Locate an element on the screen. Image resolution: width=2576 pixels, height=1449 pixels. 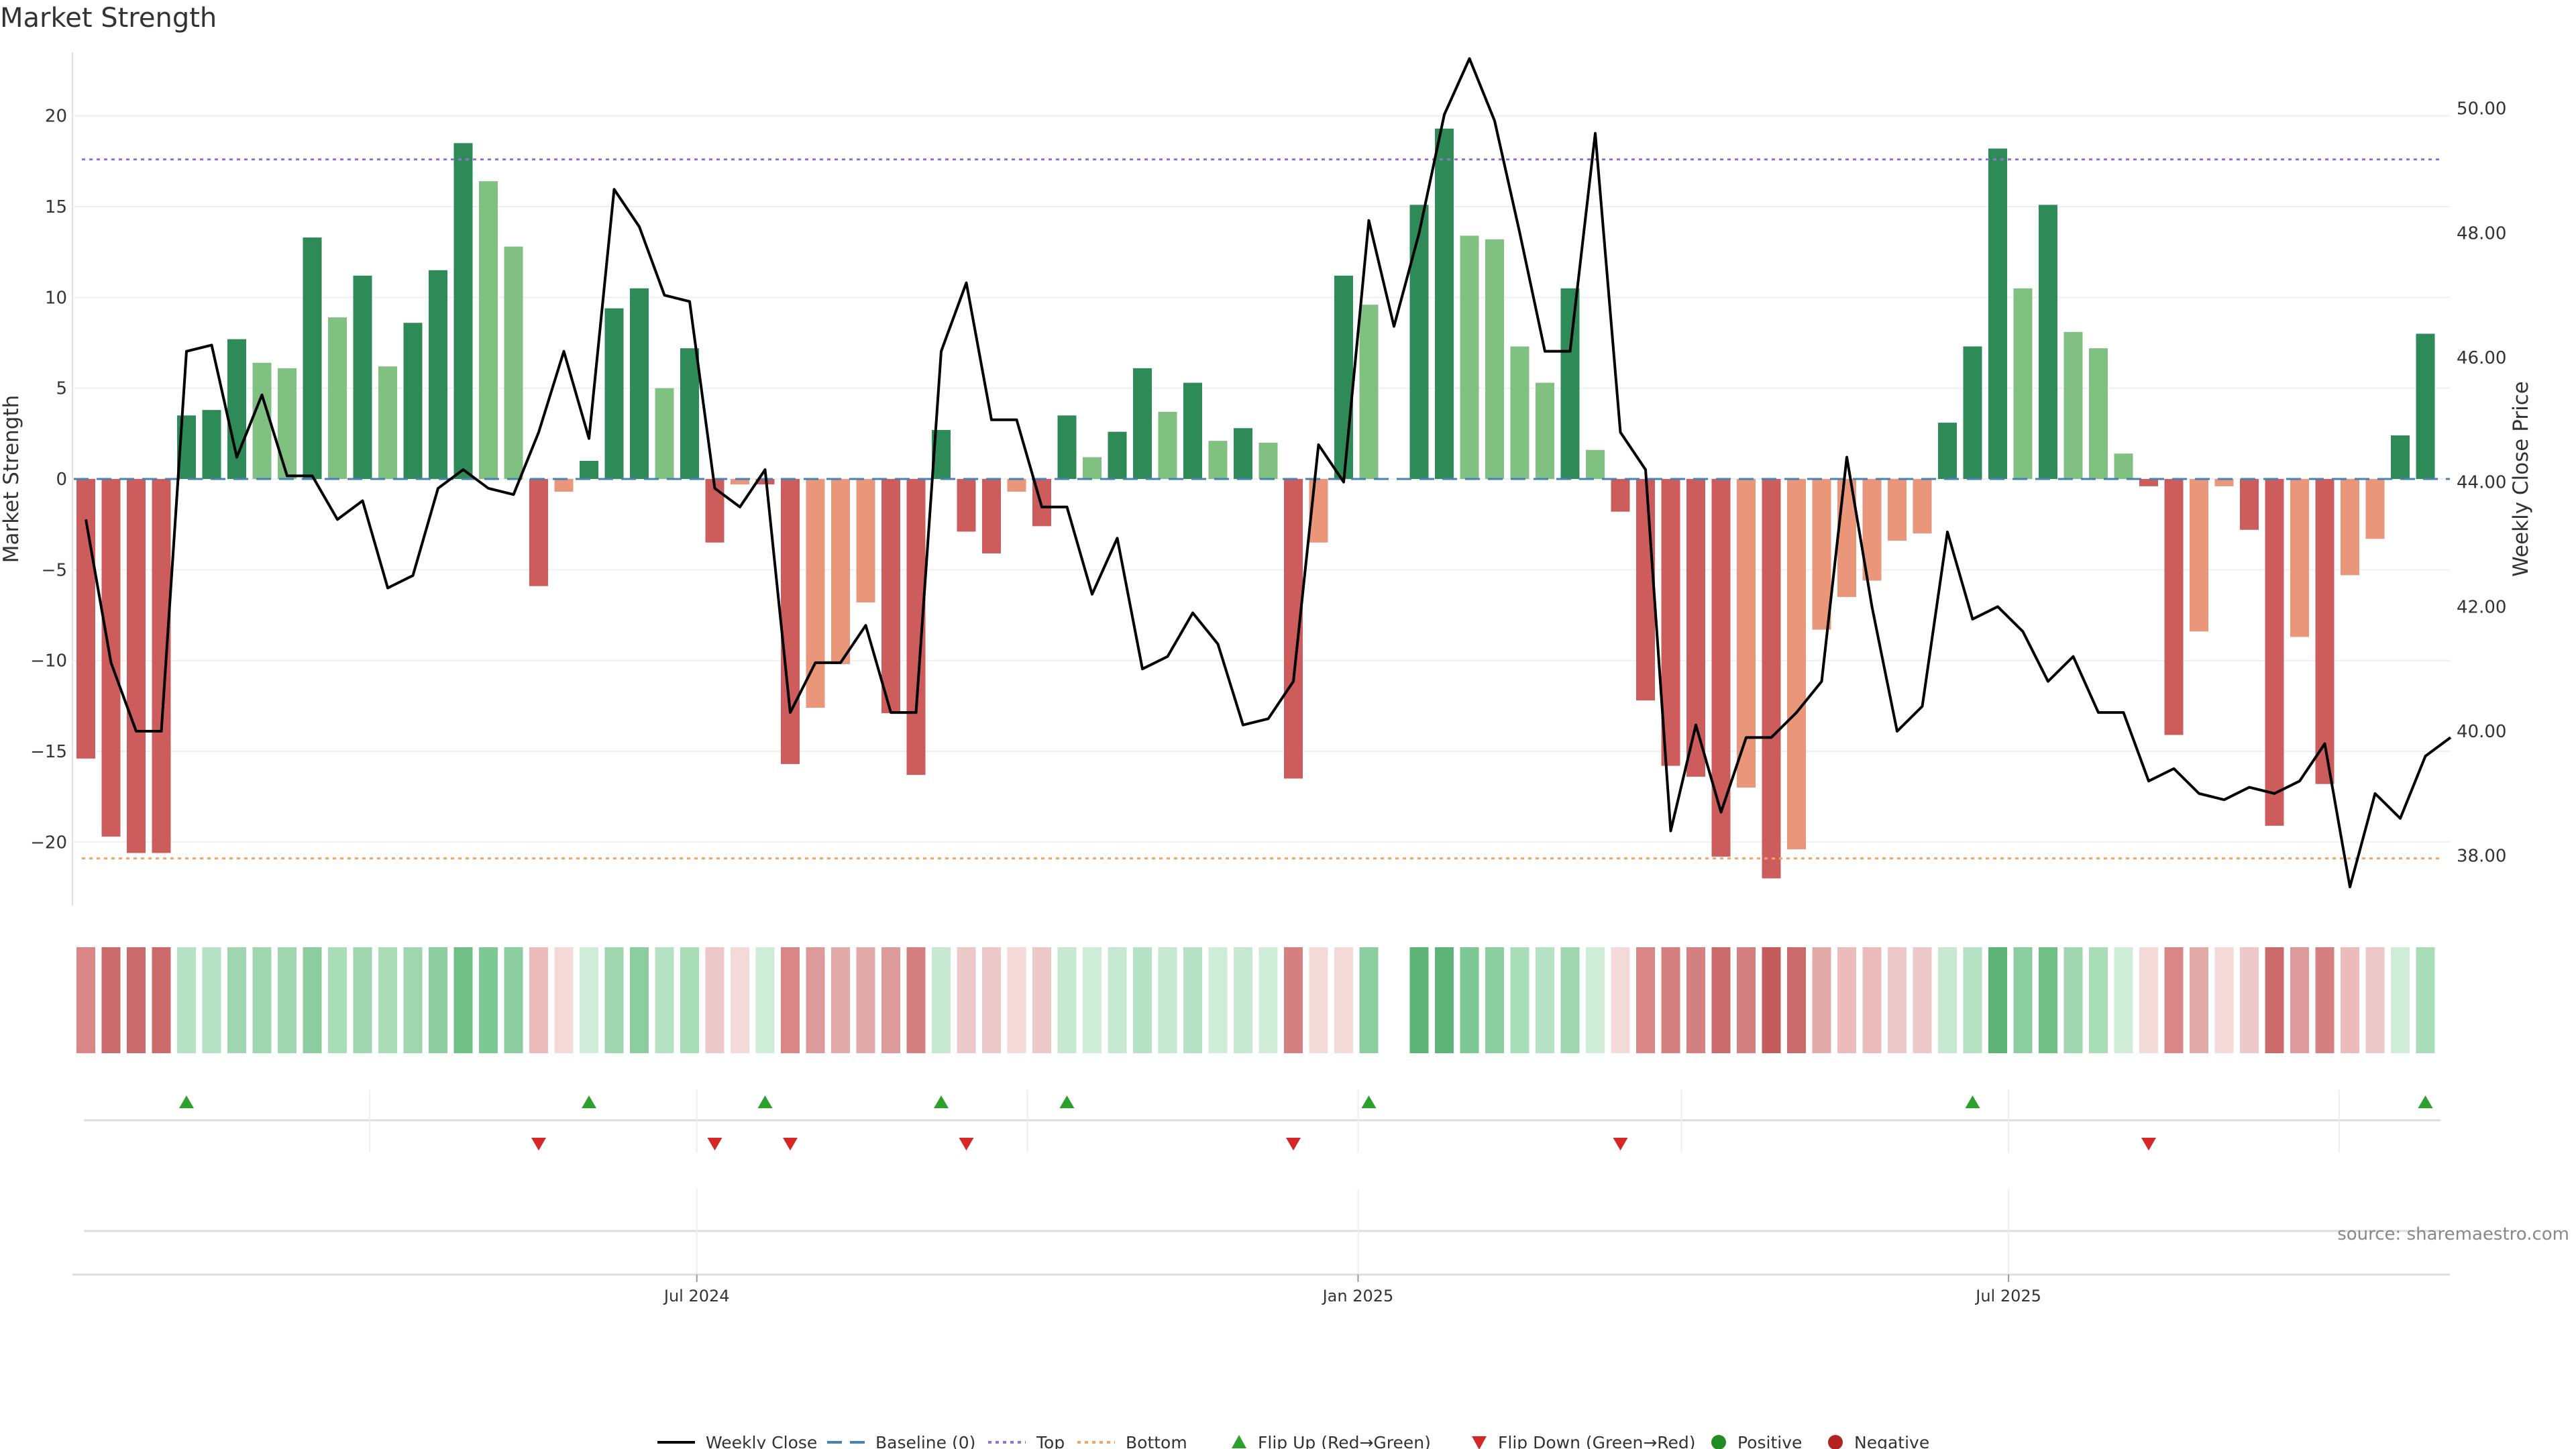
y-tick-label: −10 is located at coordinates (48, 661).